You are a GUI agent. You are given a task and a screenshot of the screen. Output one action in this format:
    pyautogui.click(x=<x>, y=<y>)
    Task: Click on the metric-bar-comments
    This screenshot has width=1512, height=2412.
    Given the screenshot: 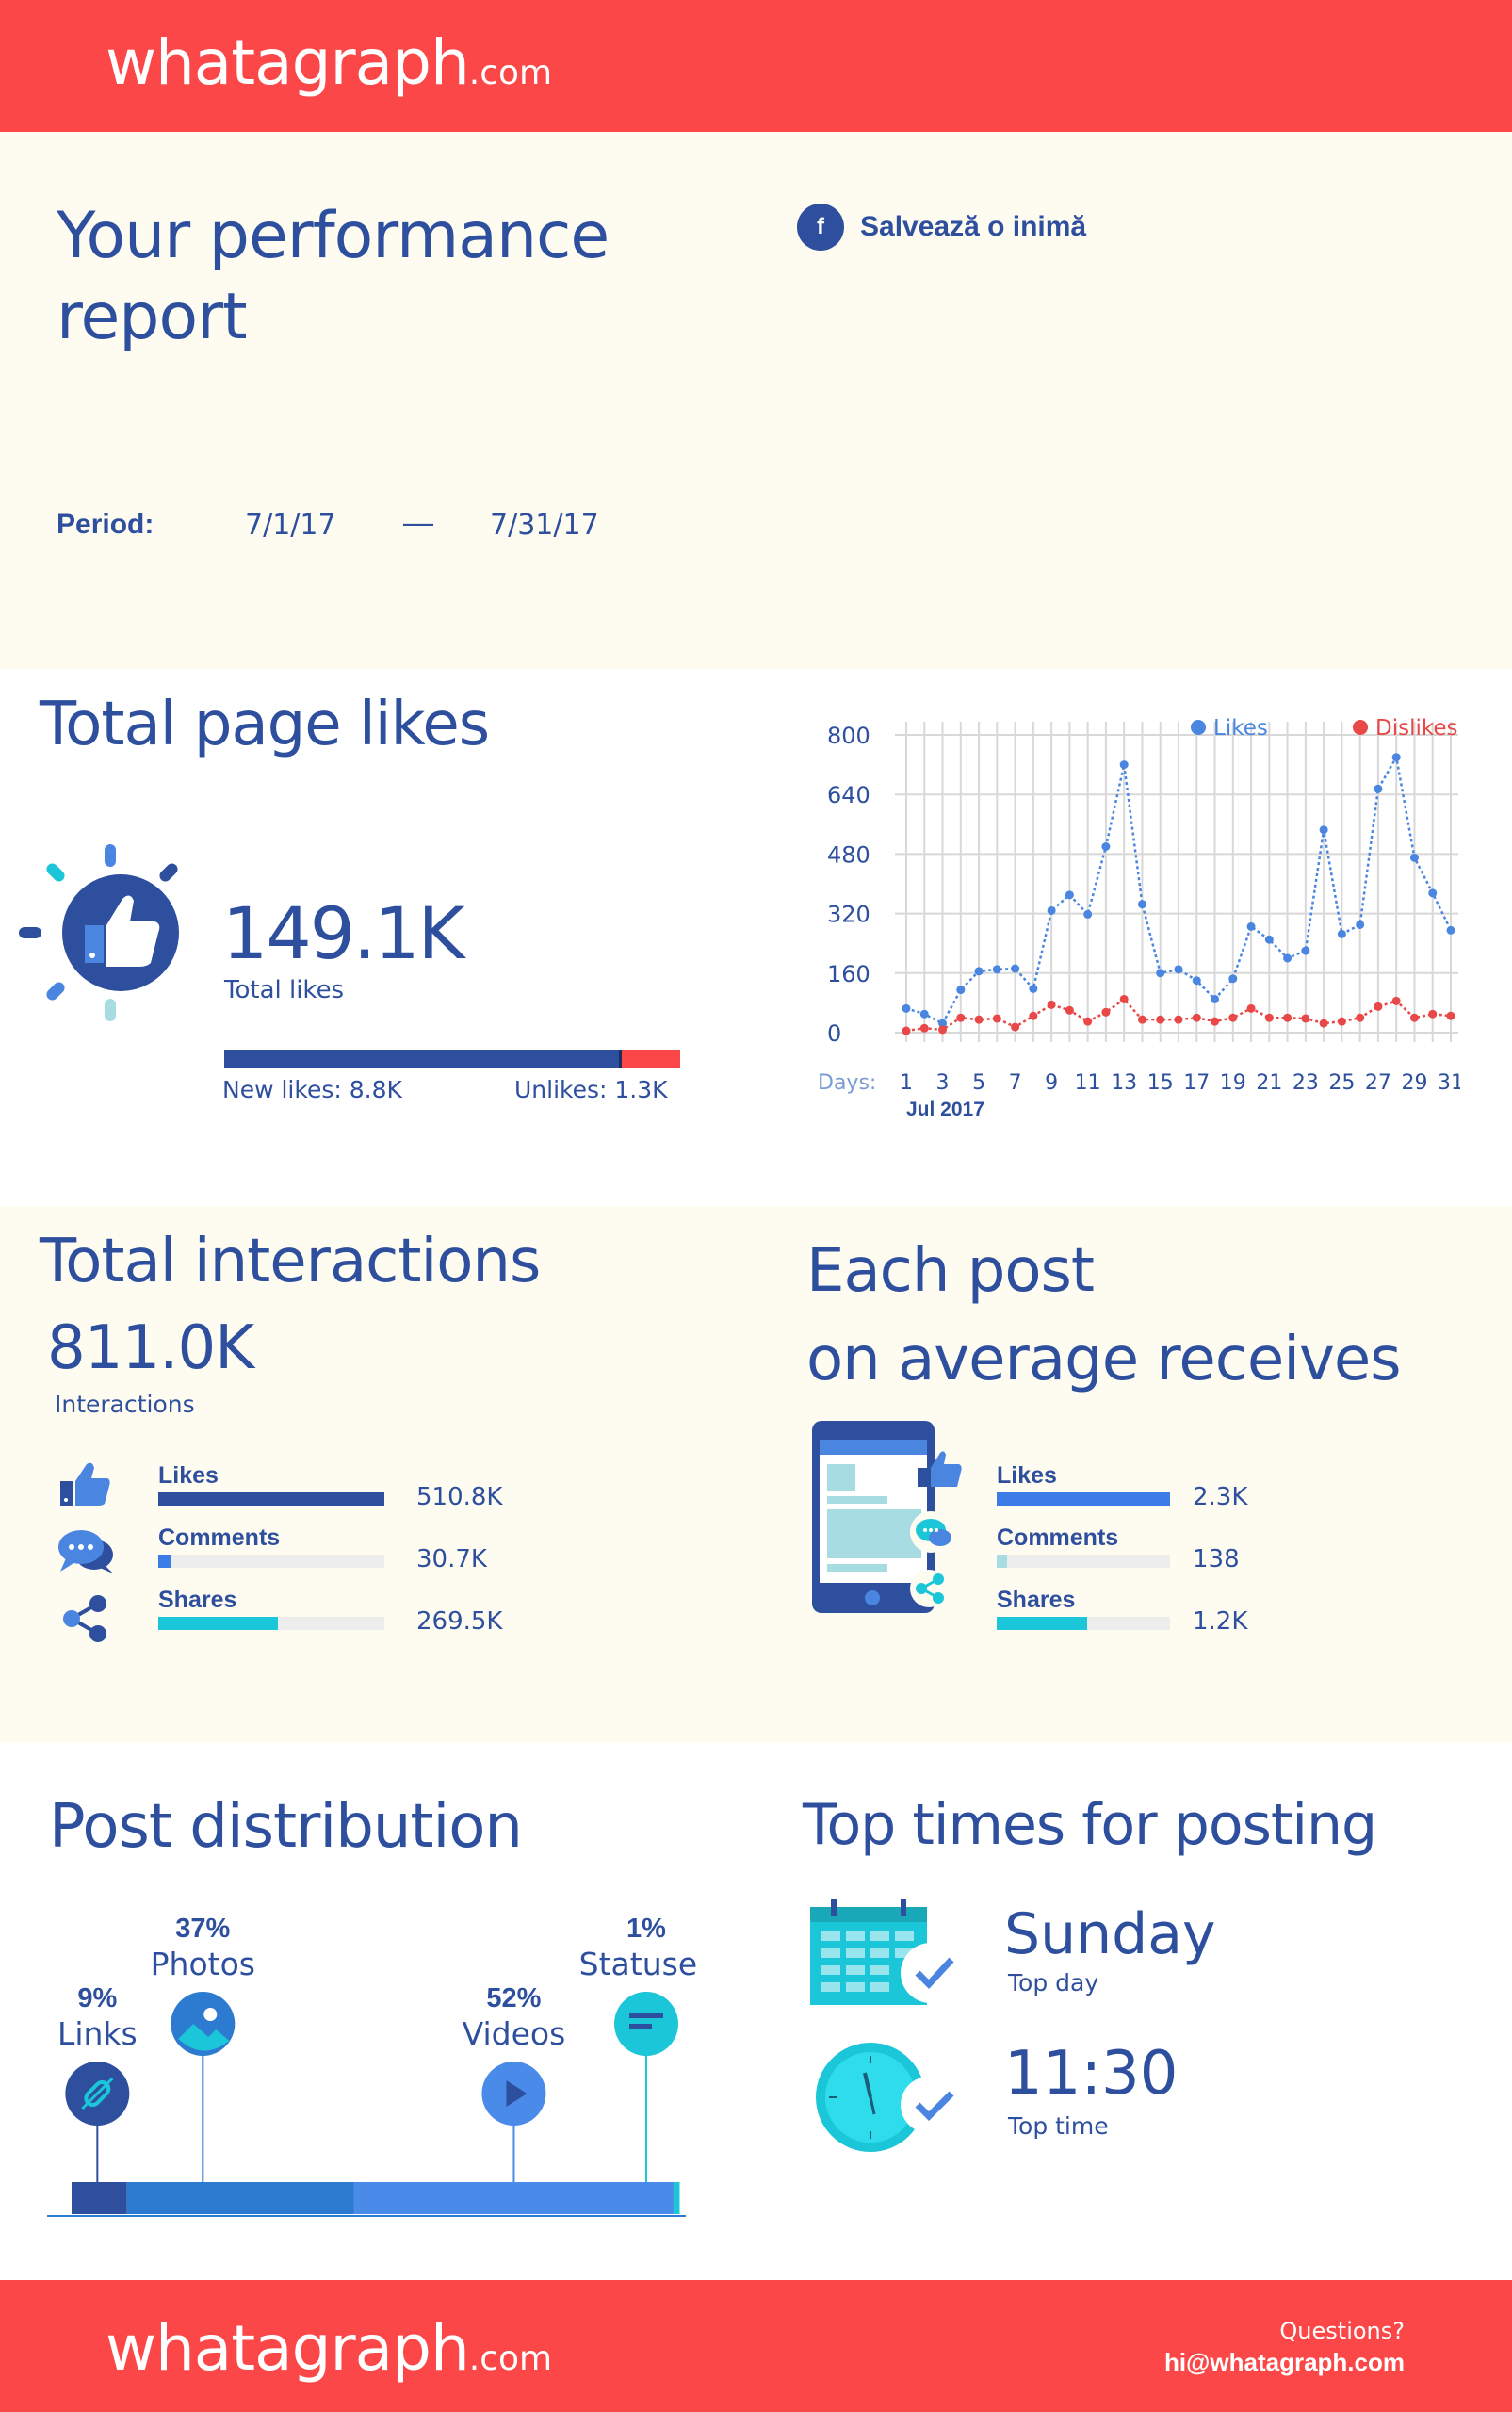 What is the action you would take?
    pyautogui.click(x=271, y=1561)
    